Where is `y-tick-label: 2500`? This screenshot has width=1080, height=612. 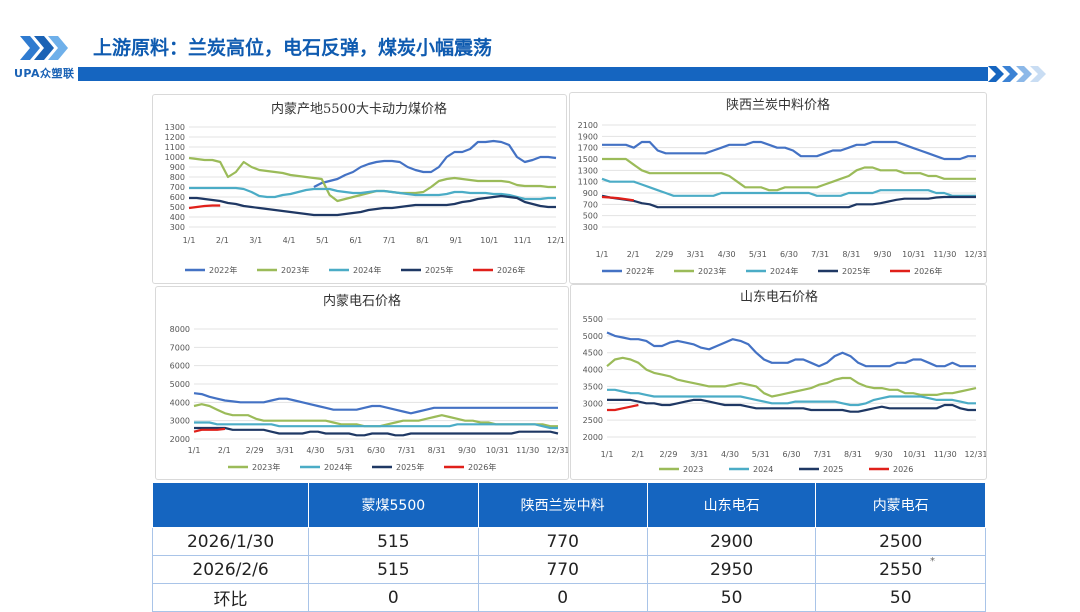
y-tick-label: 2500 is located at coordinates (593, 420).